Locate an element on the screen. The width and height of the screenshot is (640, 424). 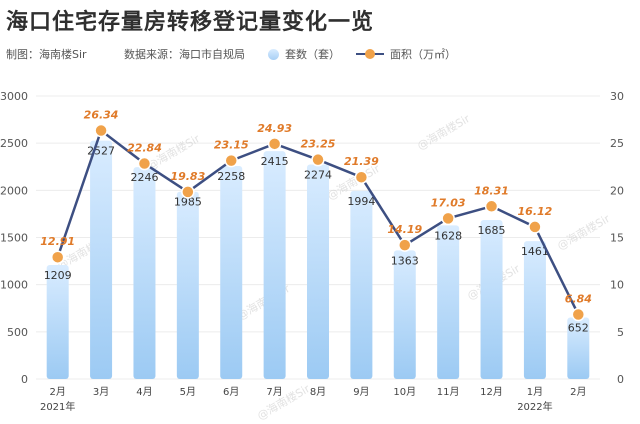
legend-label-area: 面积（万㎡） is located at coordinates (423, 54).